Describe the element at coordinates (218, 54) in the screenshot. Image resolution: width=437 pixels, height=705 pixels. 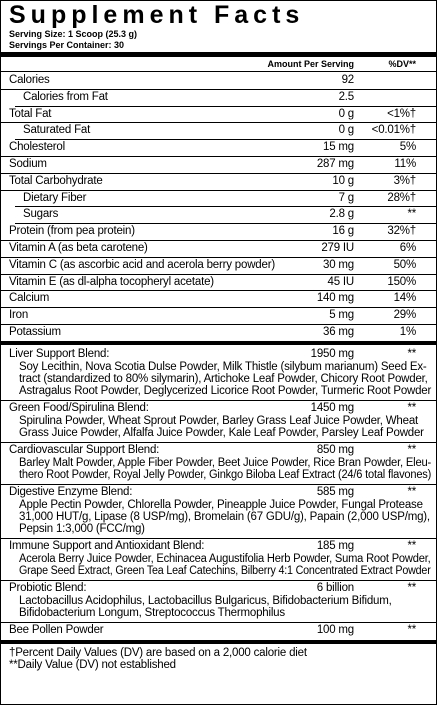
I see `thick-rule` at that location.